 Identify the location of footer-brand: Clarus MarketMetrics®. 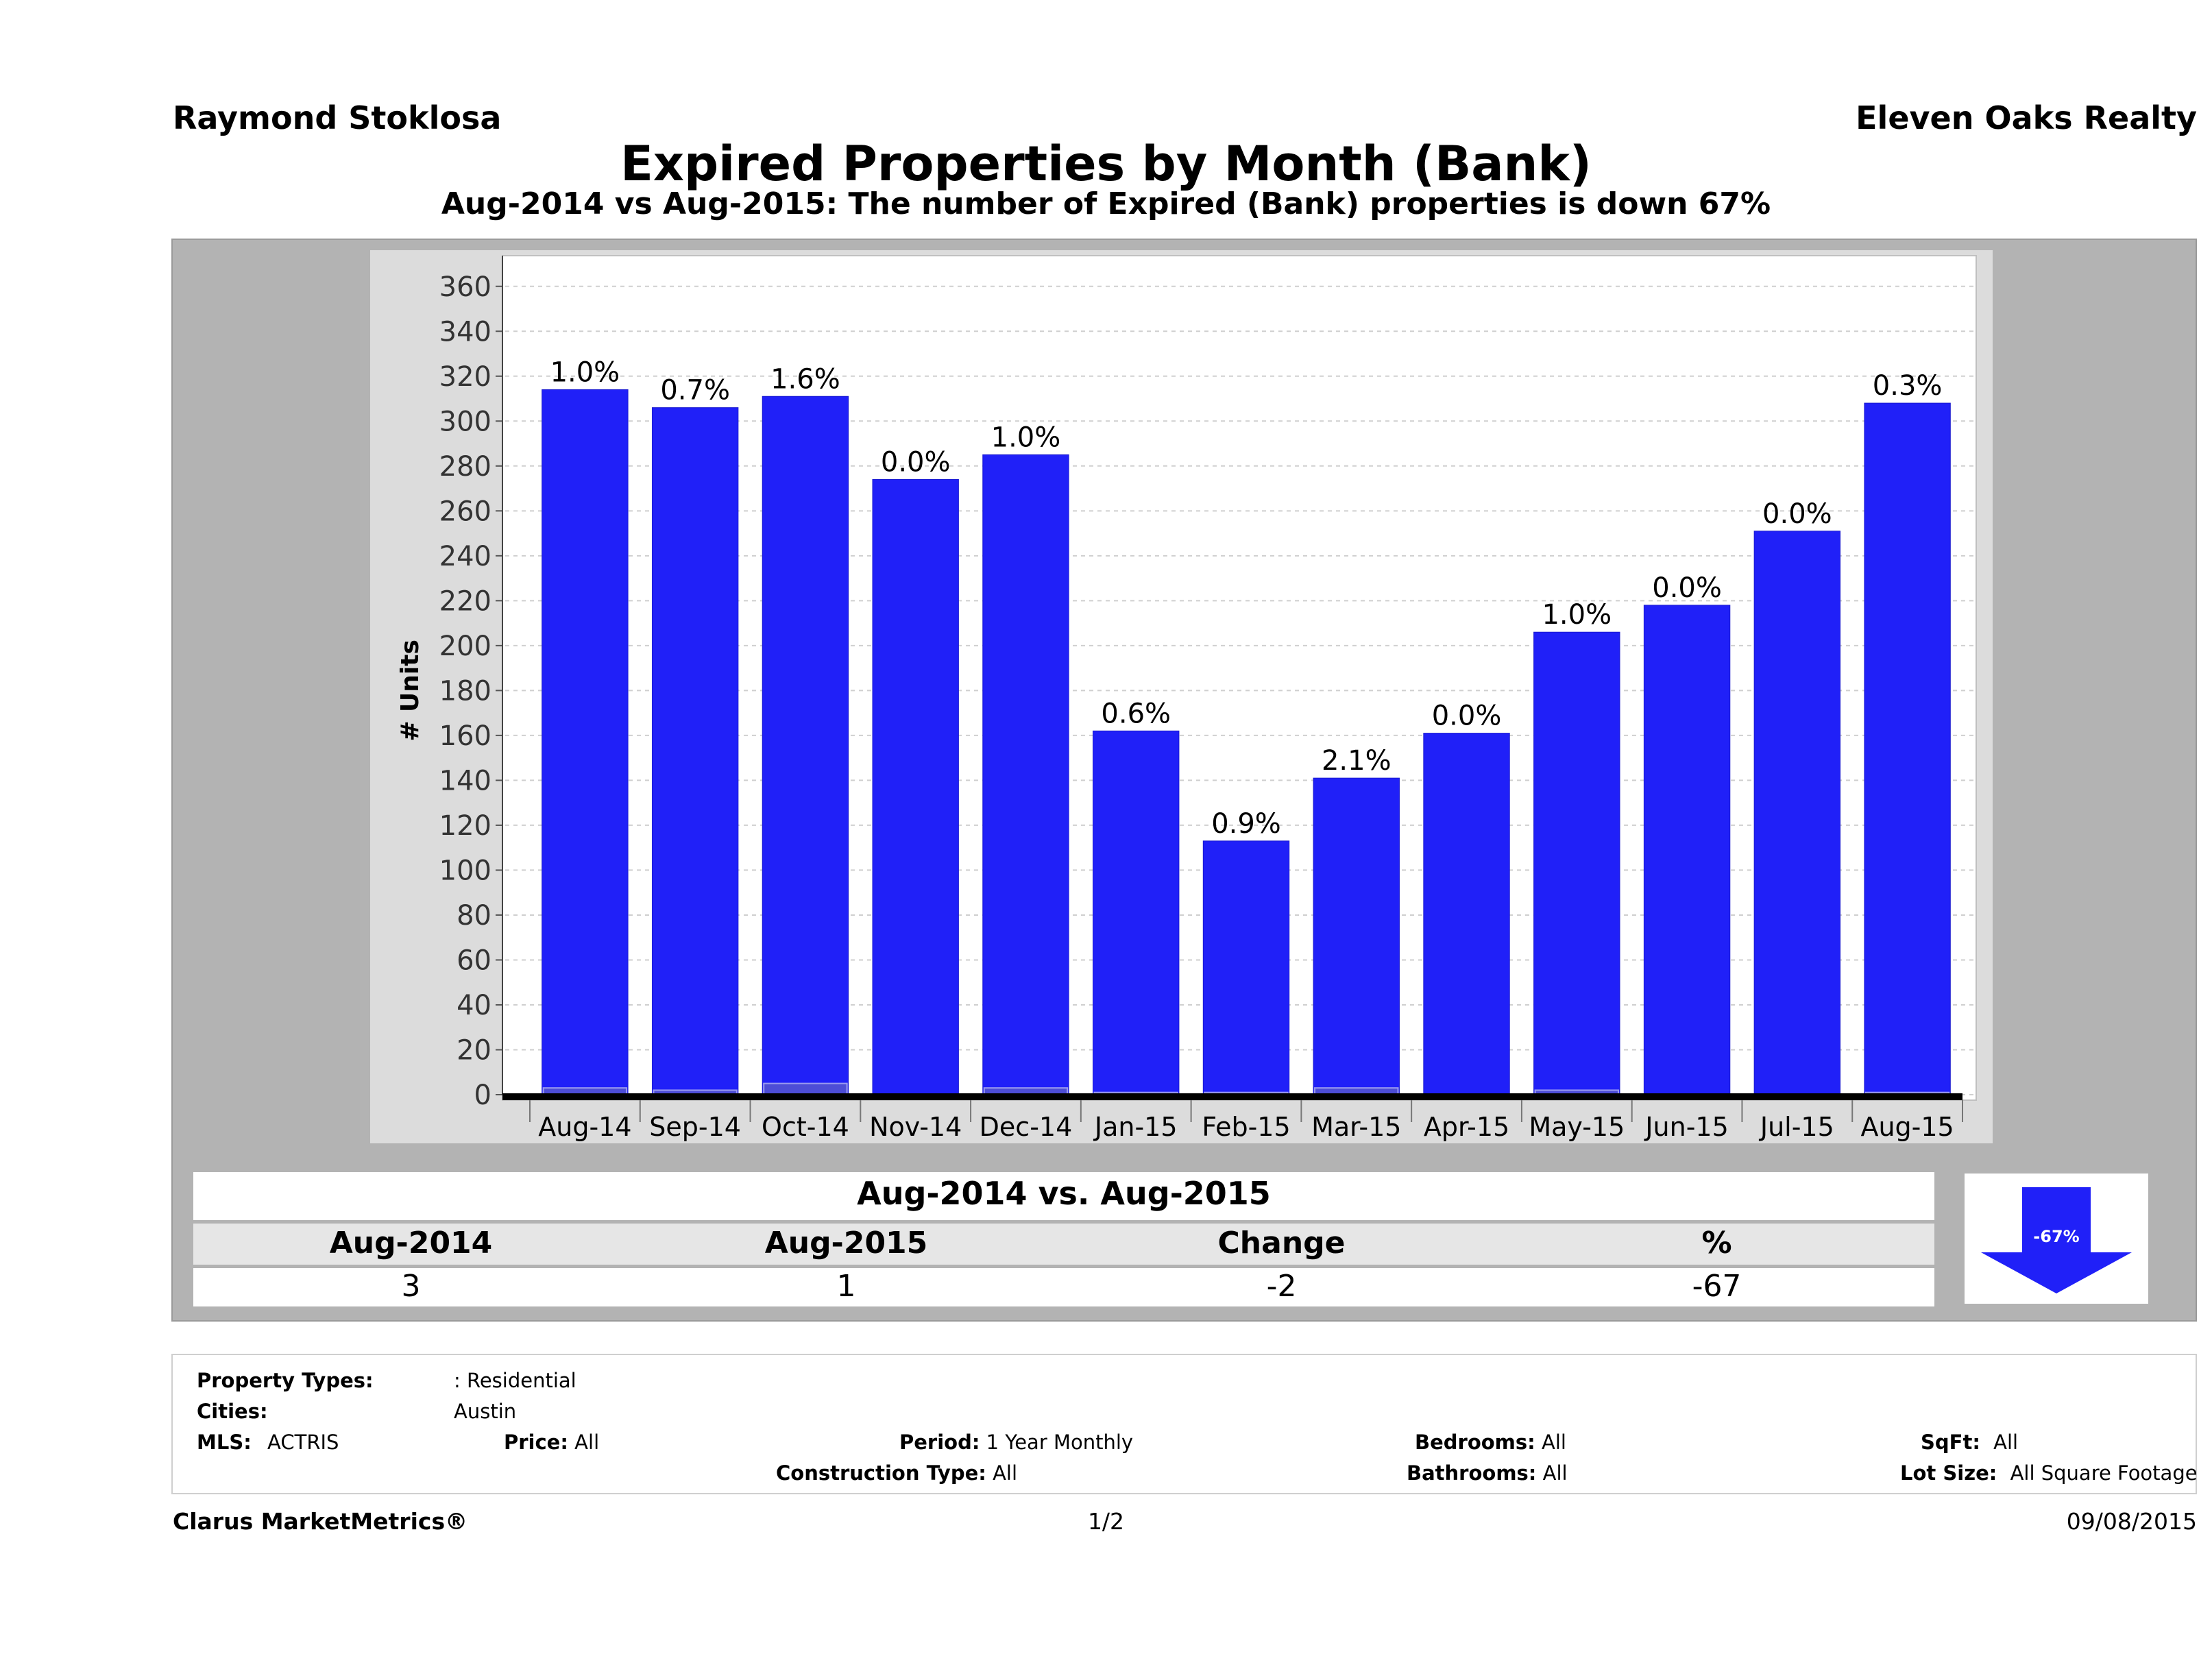
(320, 1521).